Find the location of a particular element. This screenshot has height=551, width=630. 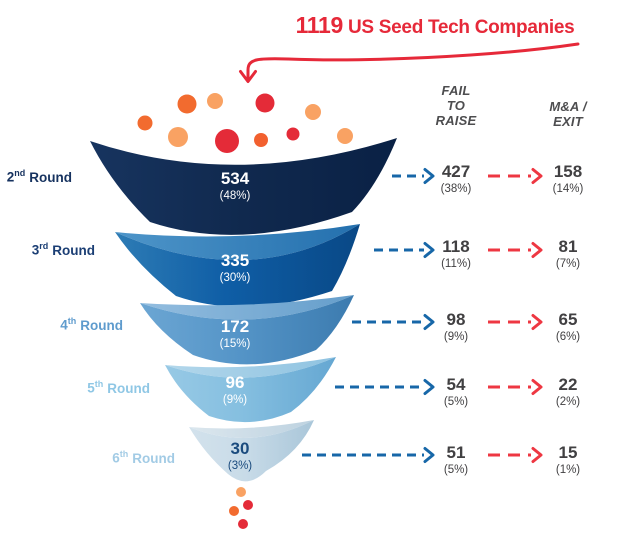

arrow-down-icon is located at coordinates (248, 76).